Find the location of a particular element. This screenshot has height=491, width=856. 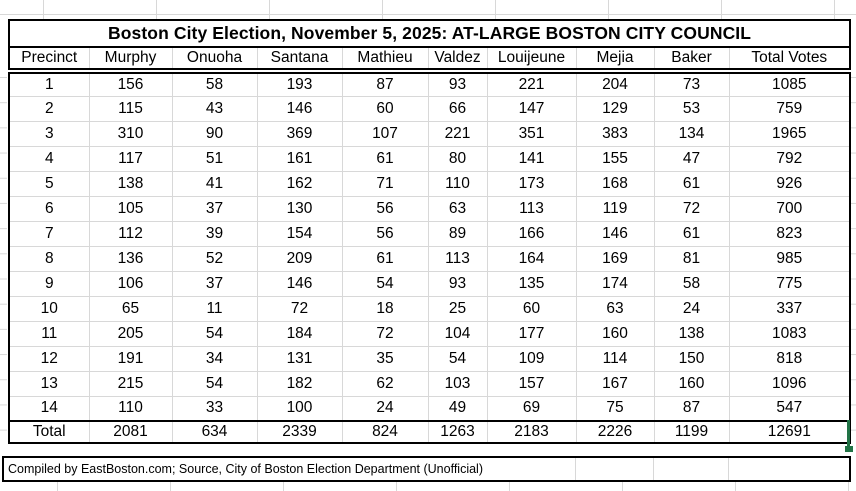

vote-cell: 109 is located at coordinates (531, 358).